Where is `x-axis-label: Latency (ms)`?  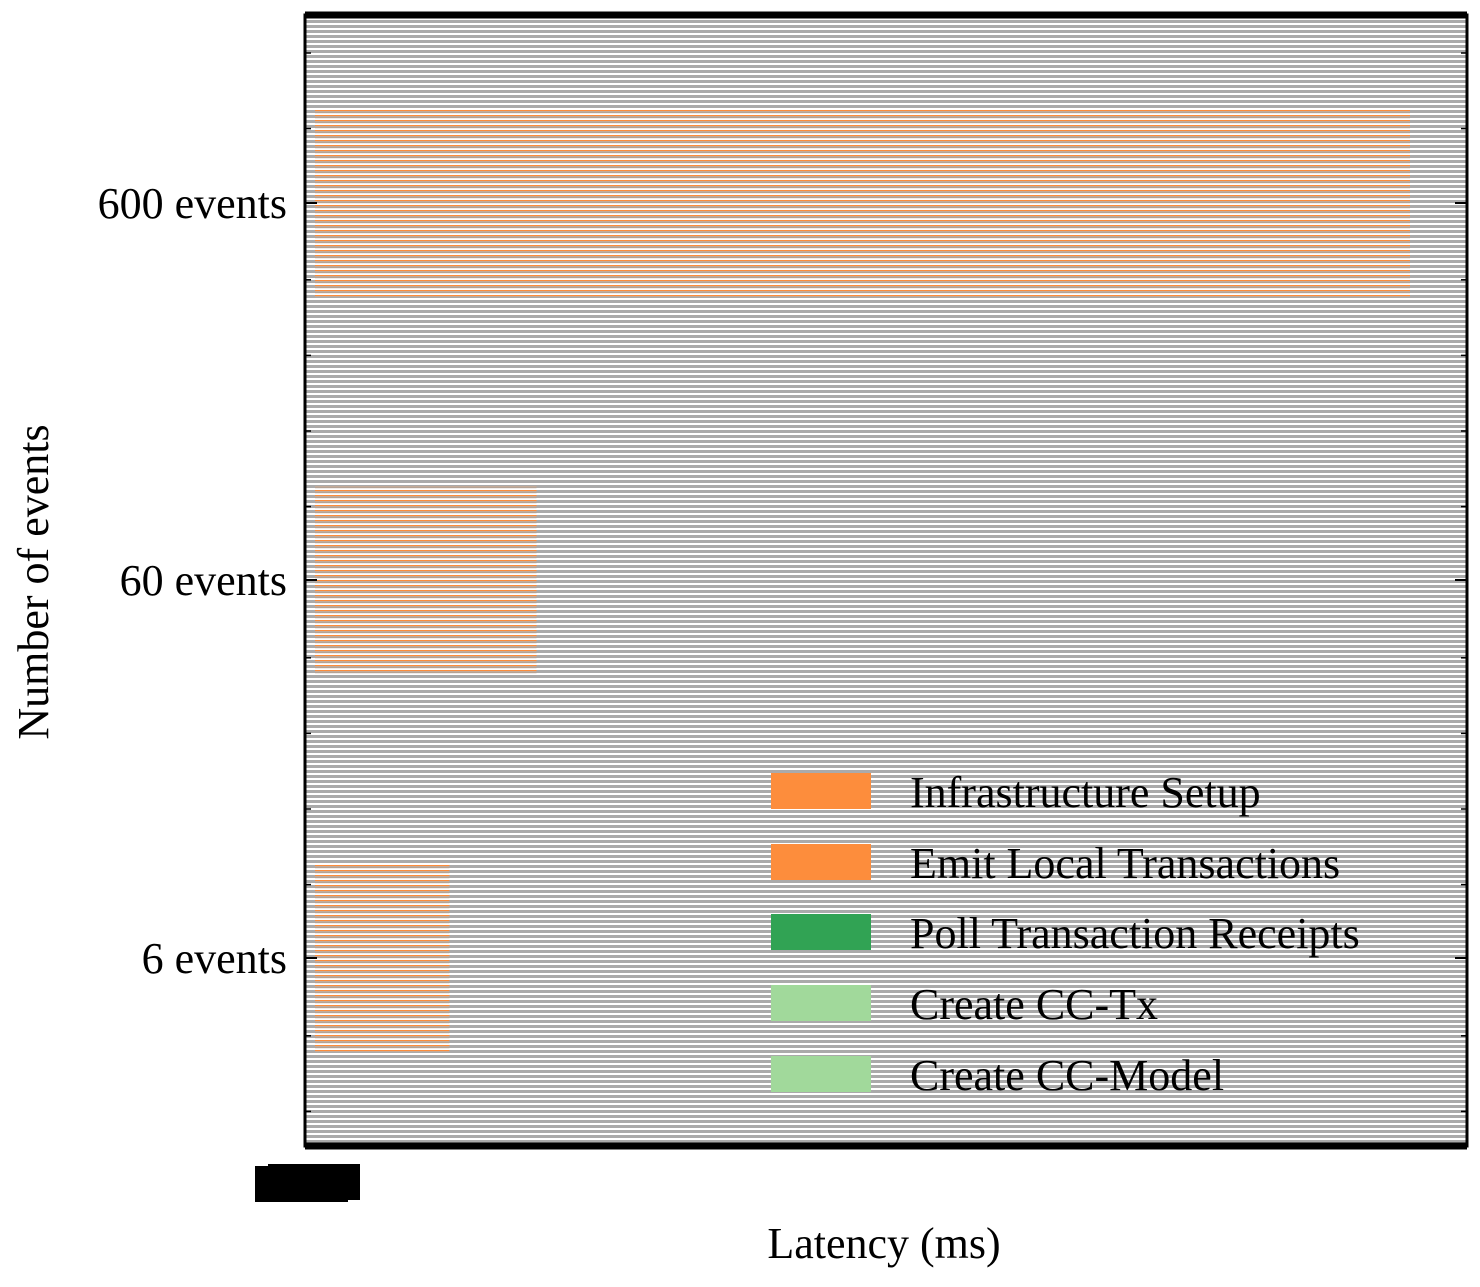
x-axis-label: Latency (ms) is located at coordinates (883, 1243).